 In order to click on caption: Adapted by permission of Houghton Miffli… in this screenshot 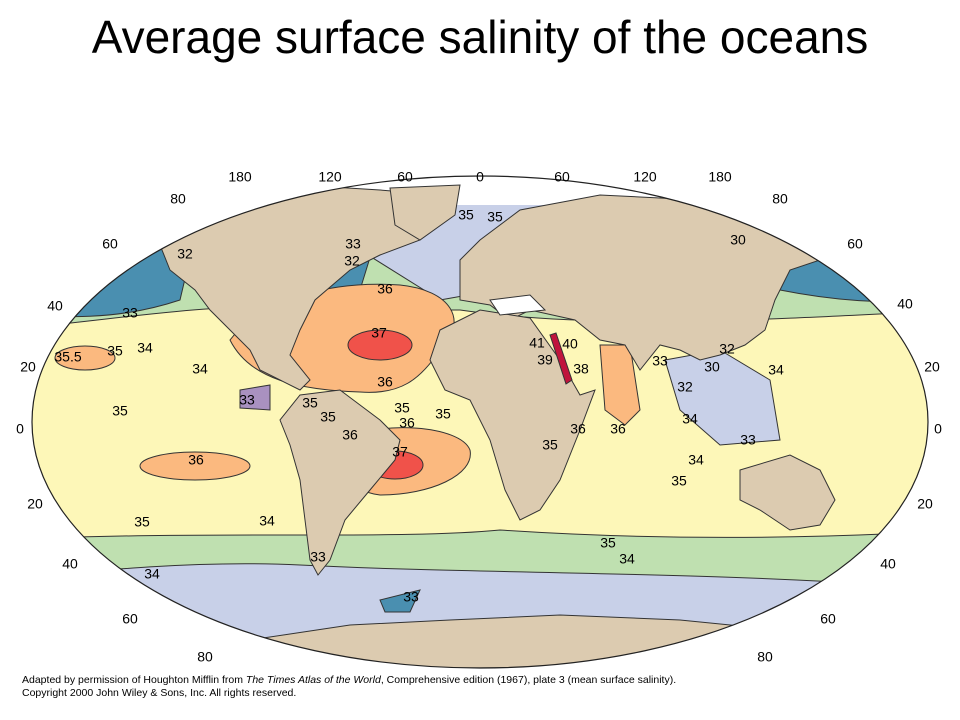, I will do `click(349, 687)`.